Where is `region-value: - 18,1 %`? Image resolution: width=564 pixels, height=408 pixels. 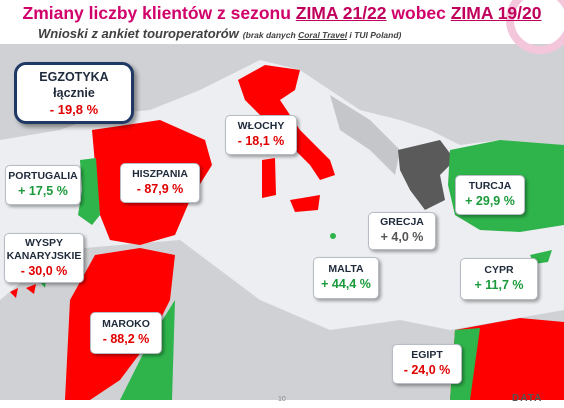
region-value: - 18,1 % is located at coordinates (261, 141).